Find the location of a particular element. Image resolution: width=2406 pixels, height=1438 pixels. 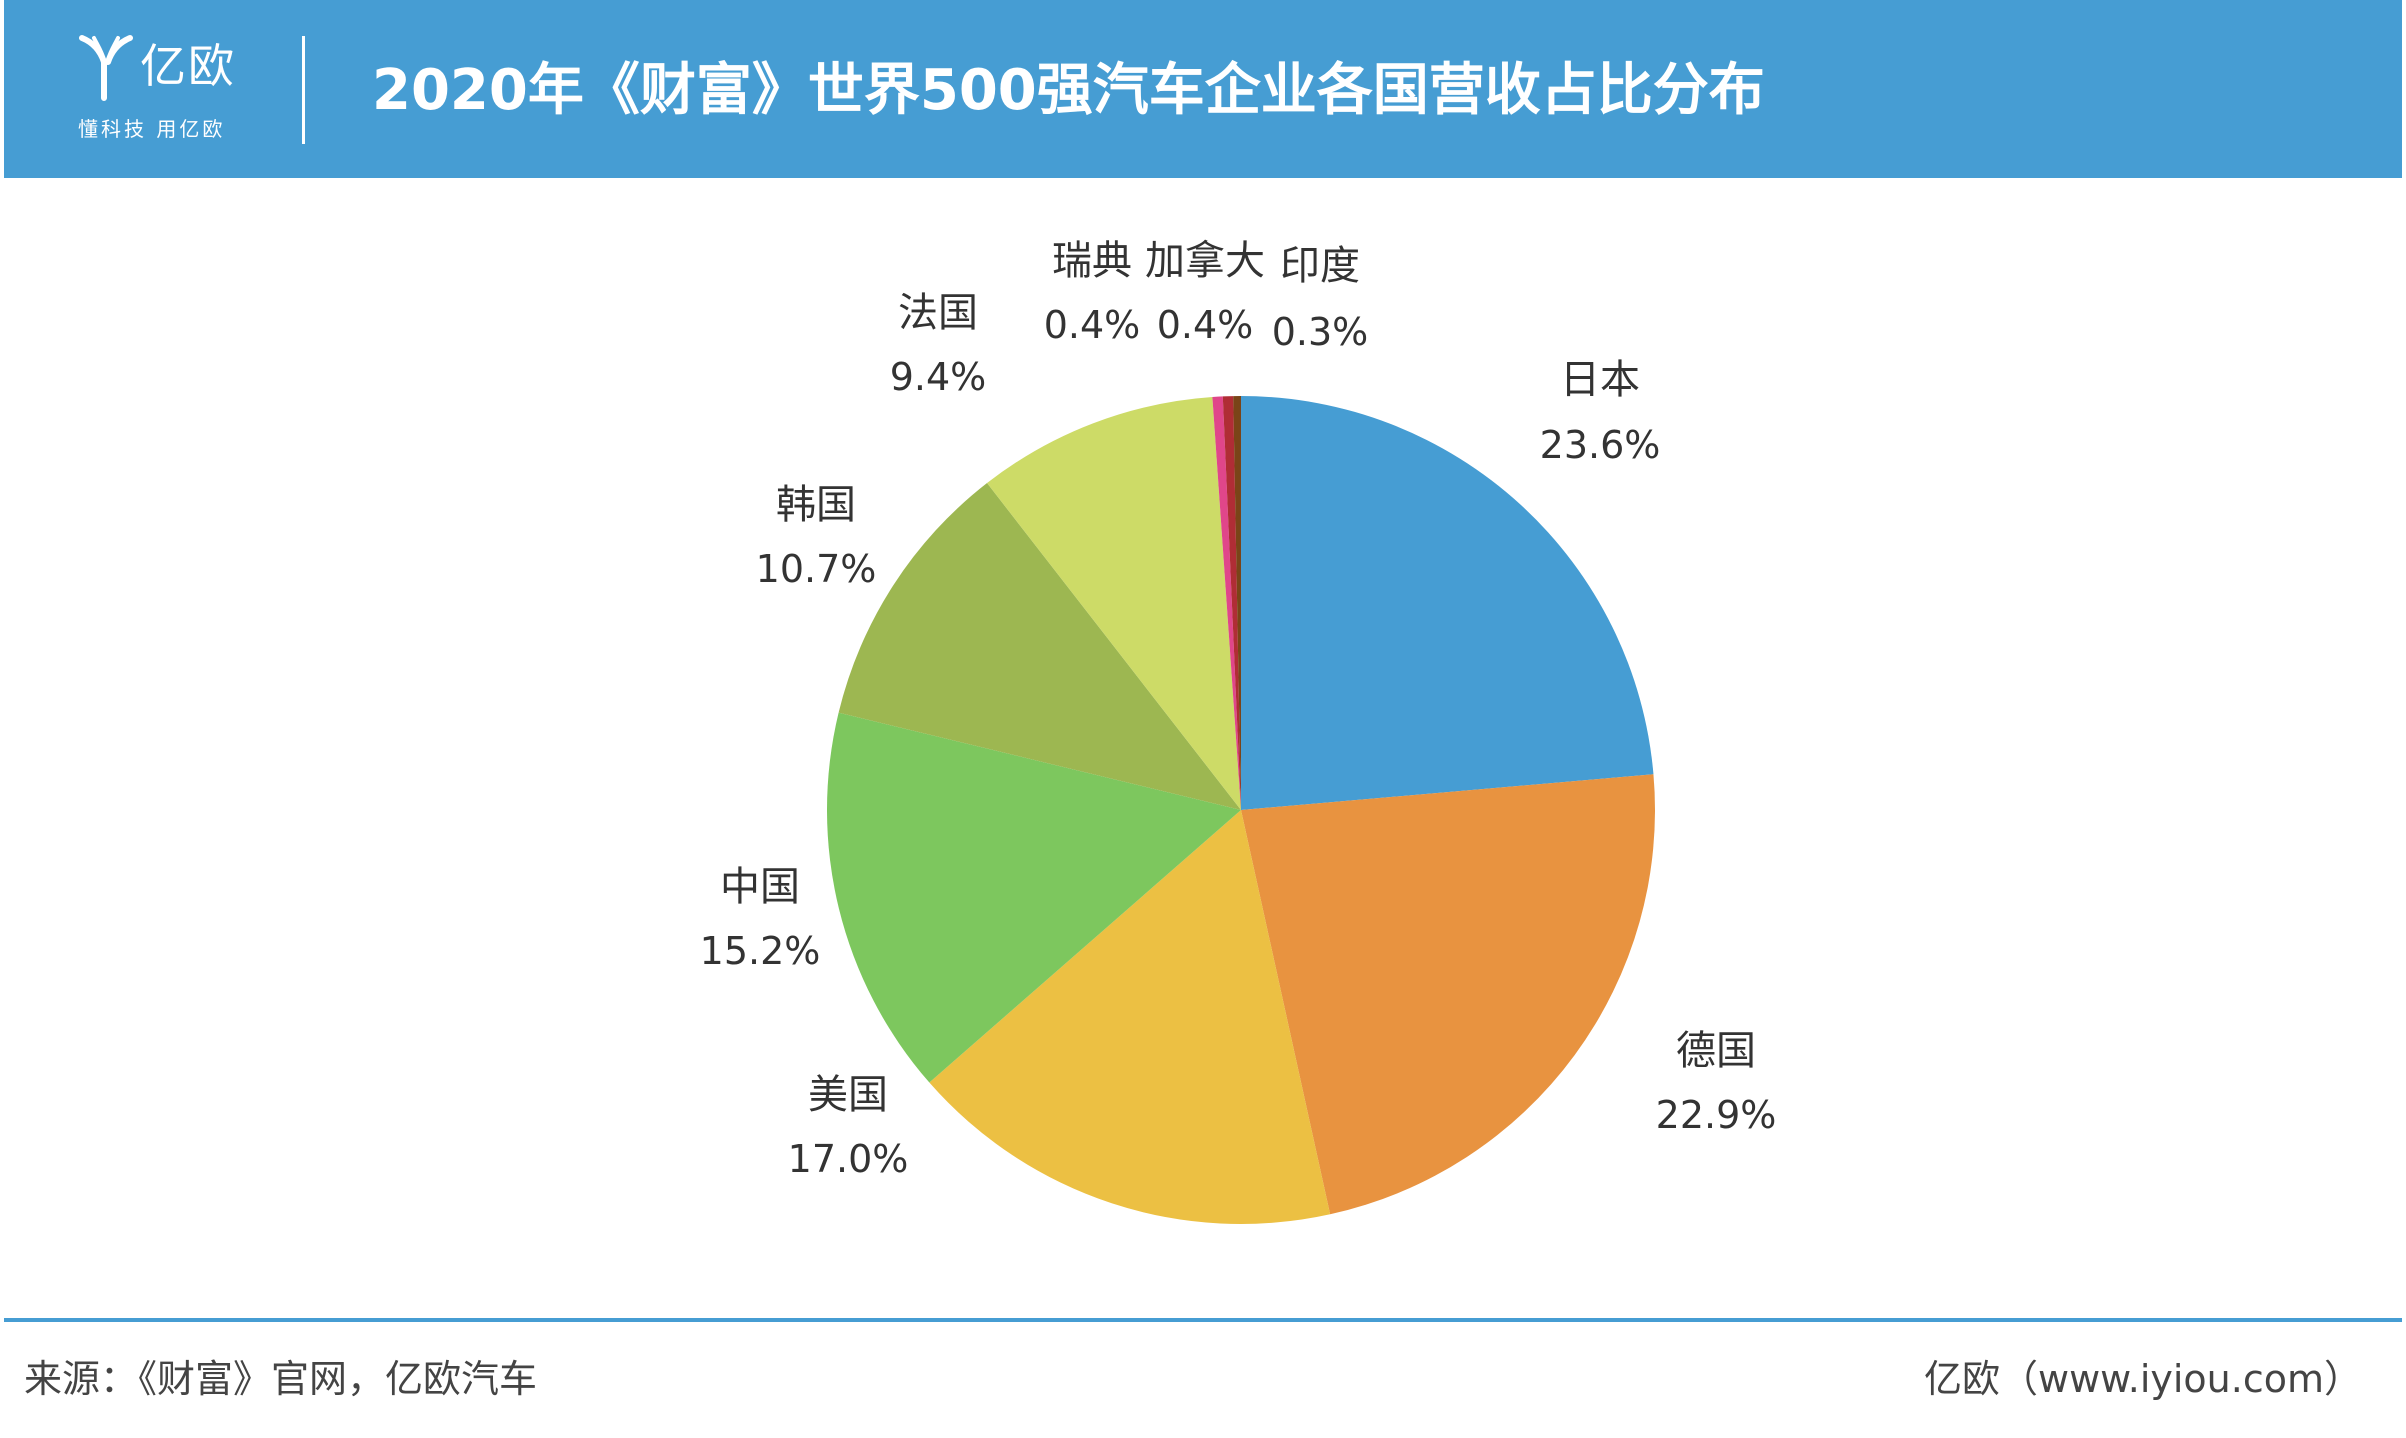

slice-label-7: 瑞典 is located at coordinates (1092, 261).